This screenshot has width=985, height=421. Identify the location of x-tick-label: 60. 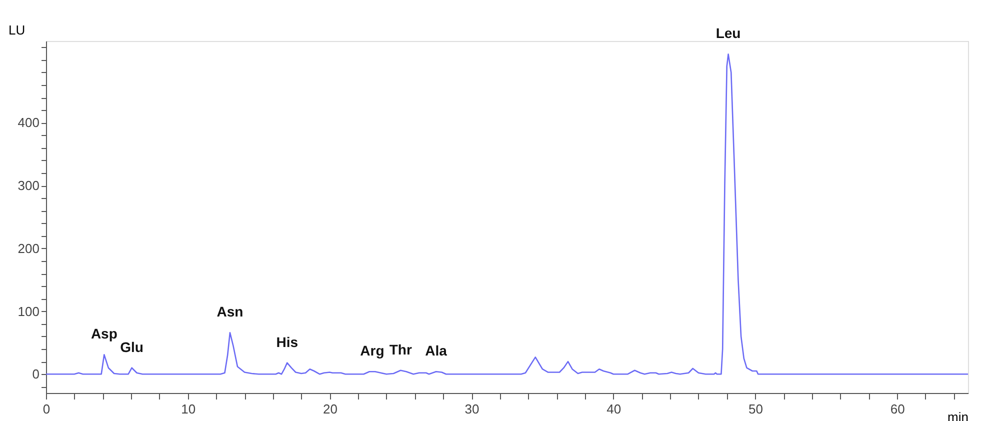
(897, 409).